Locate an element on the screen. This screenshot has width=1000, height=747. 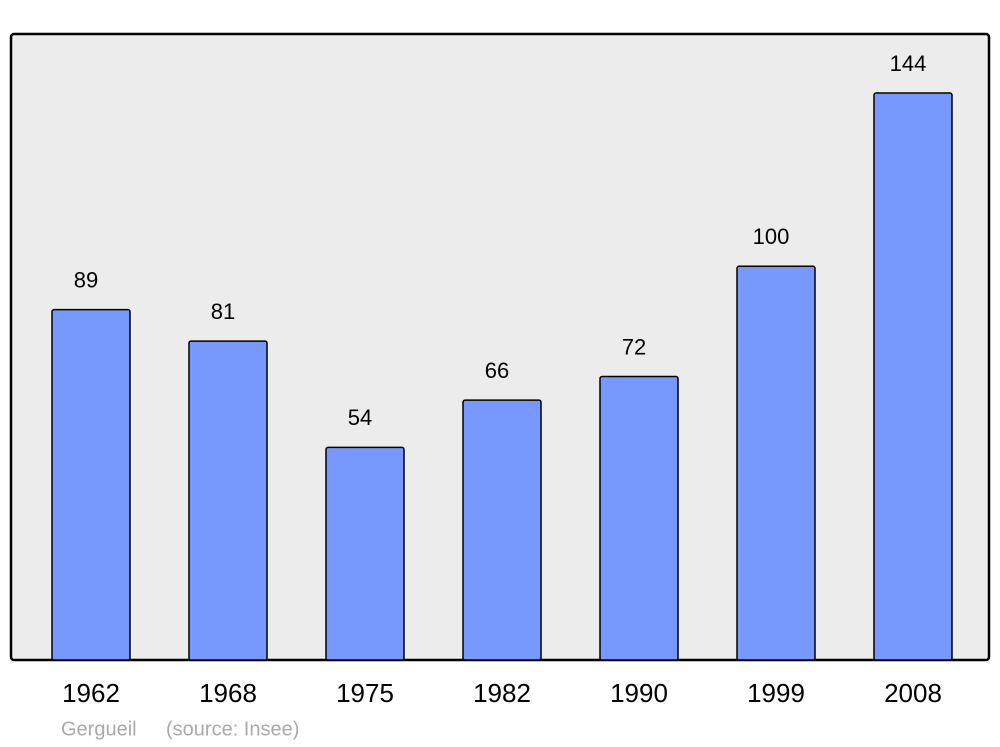
value-label: 66 is located at coordinates (497, 370).